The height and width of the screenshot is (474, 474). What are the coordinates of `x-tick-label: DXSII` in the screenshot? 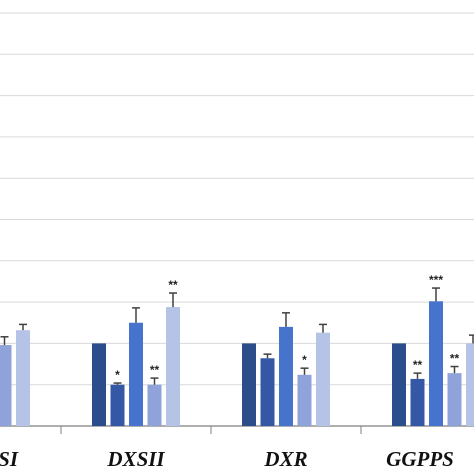 It's located at (135, 459).